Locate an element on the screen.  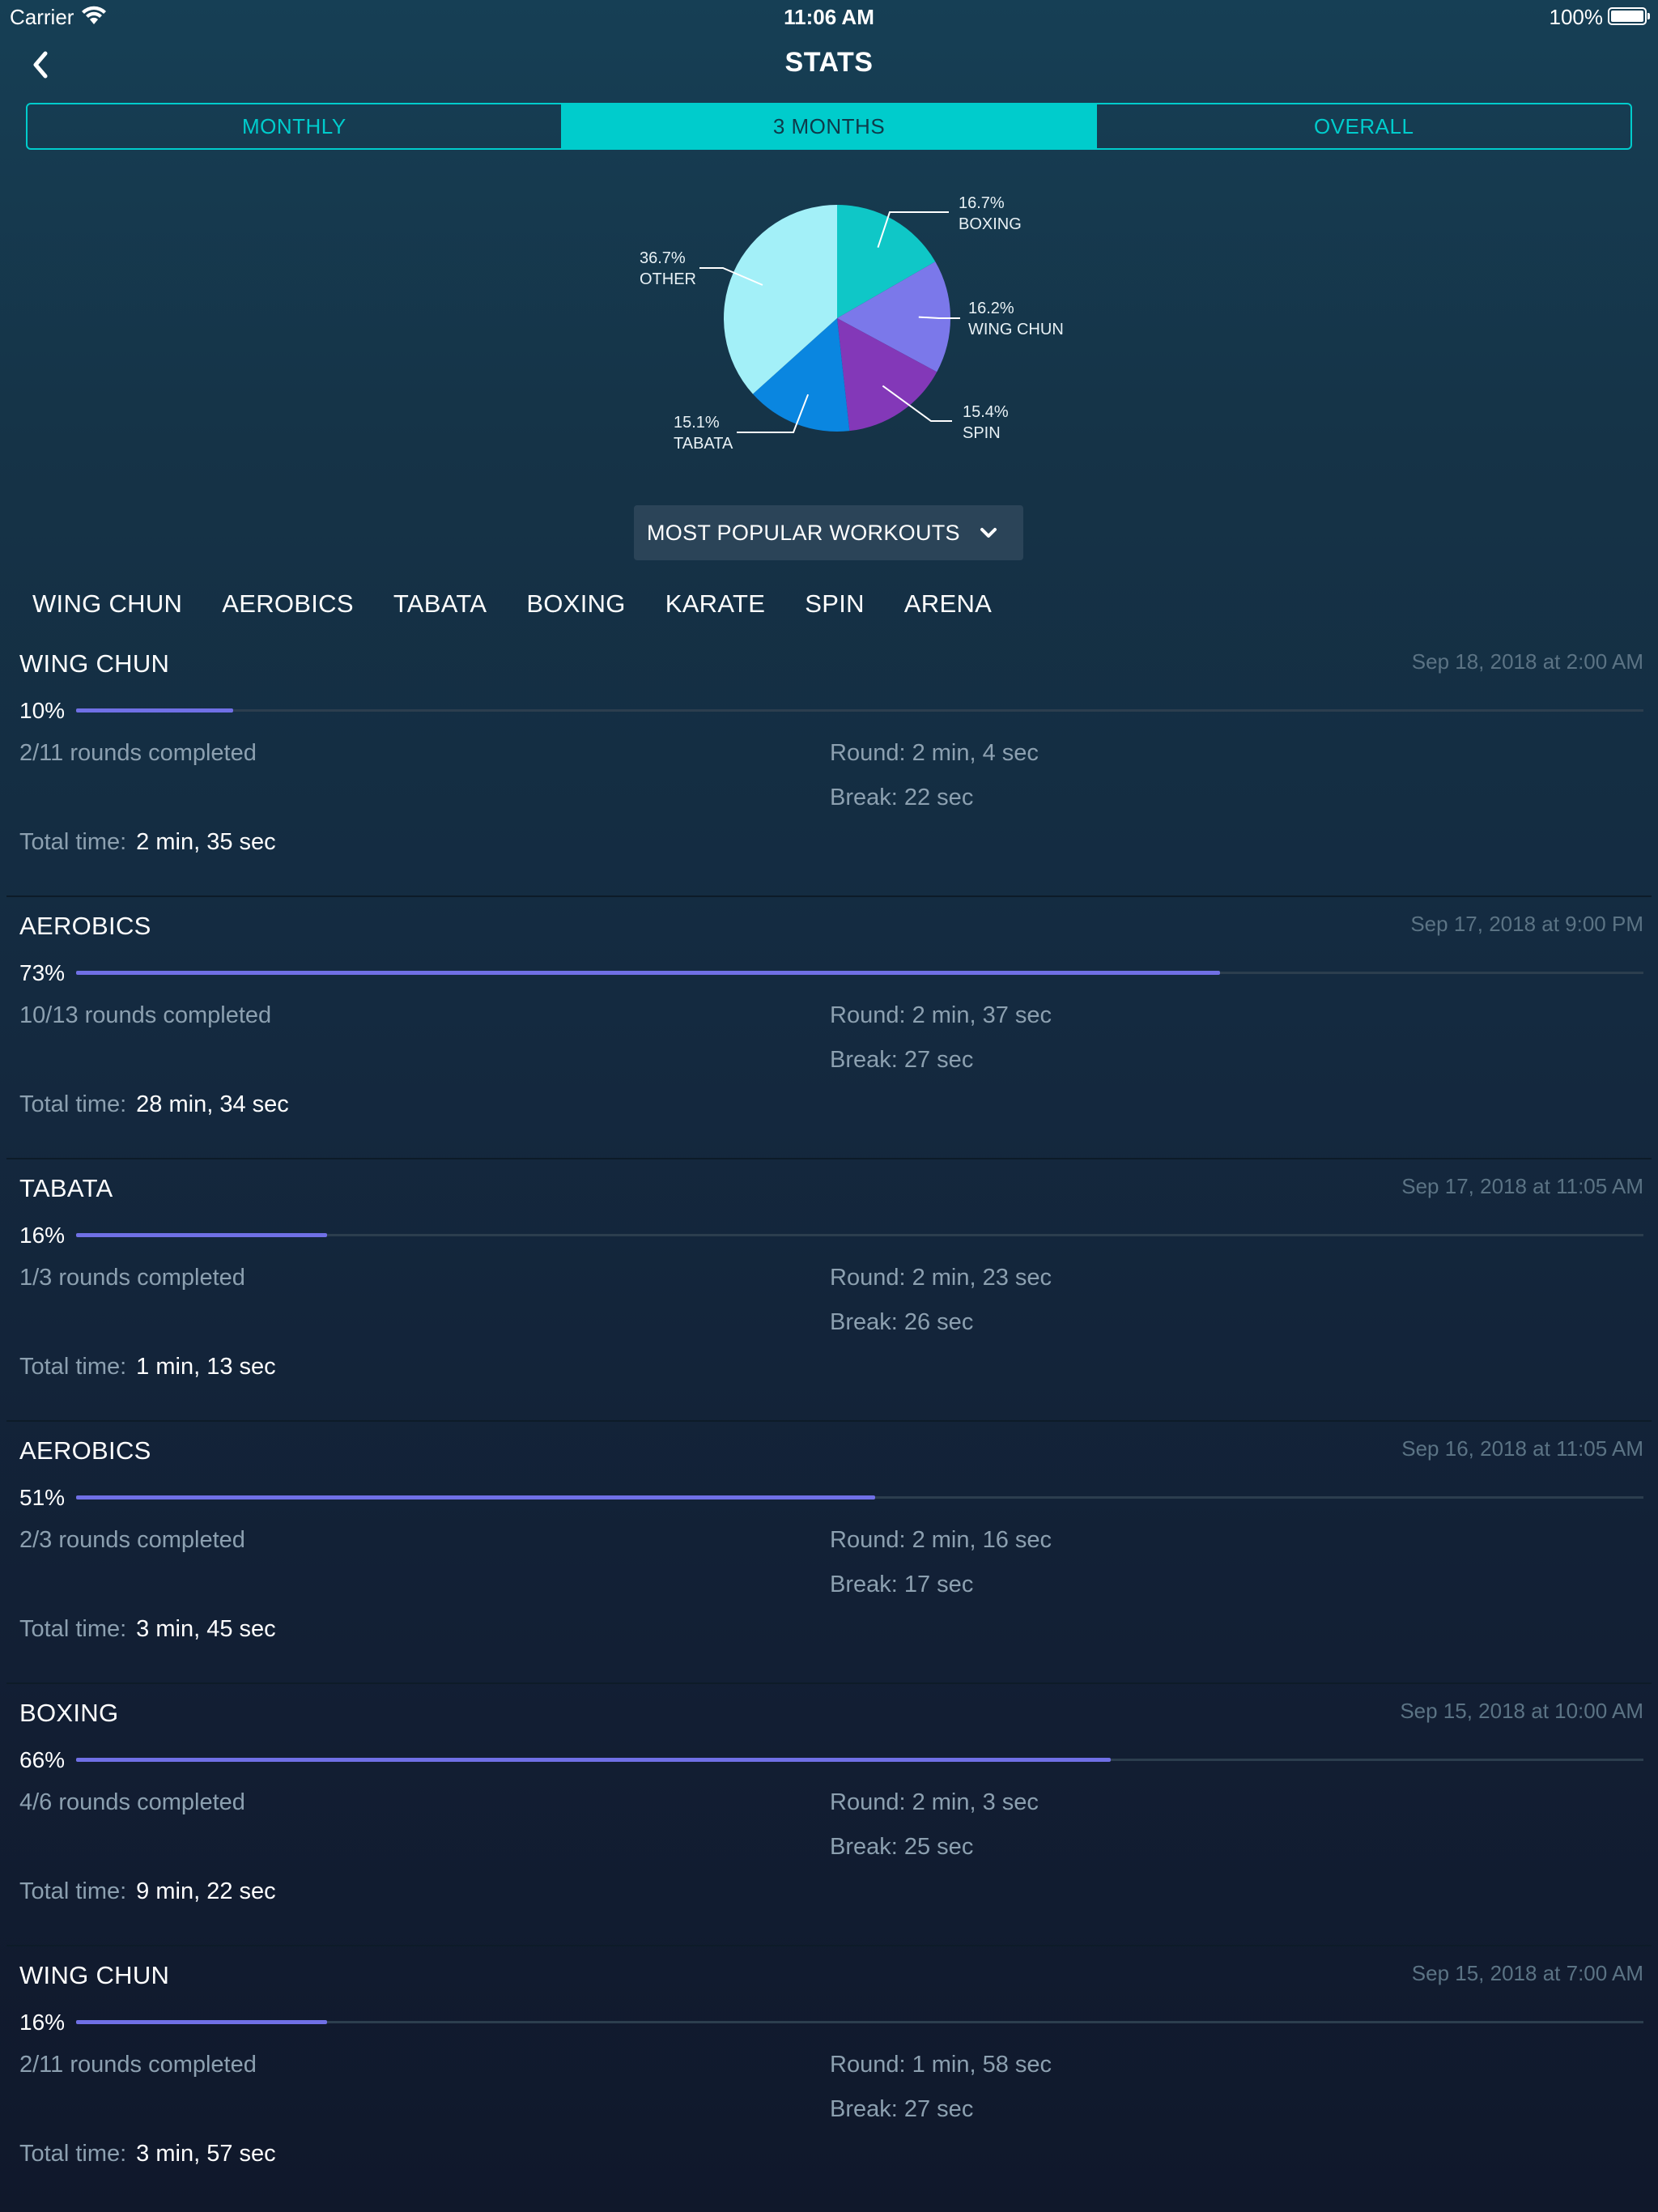
total-time-value: 3 min, 45 sec is located at coordinates (206, 1629).